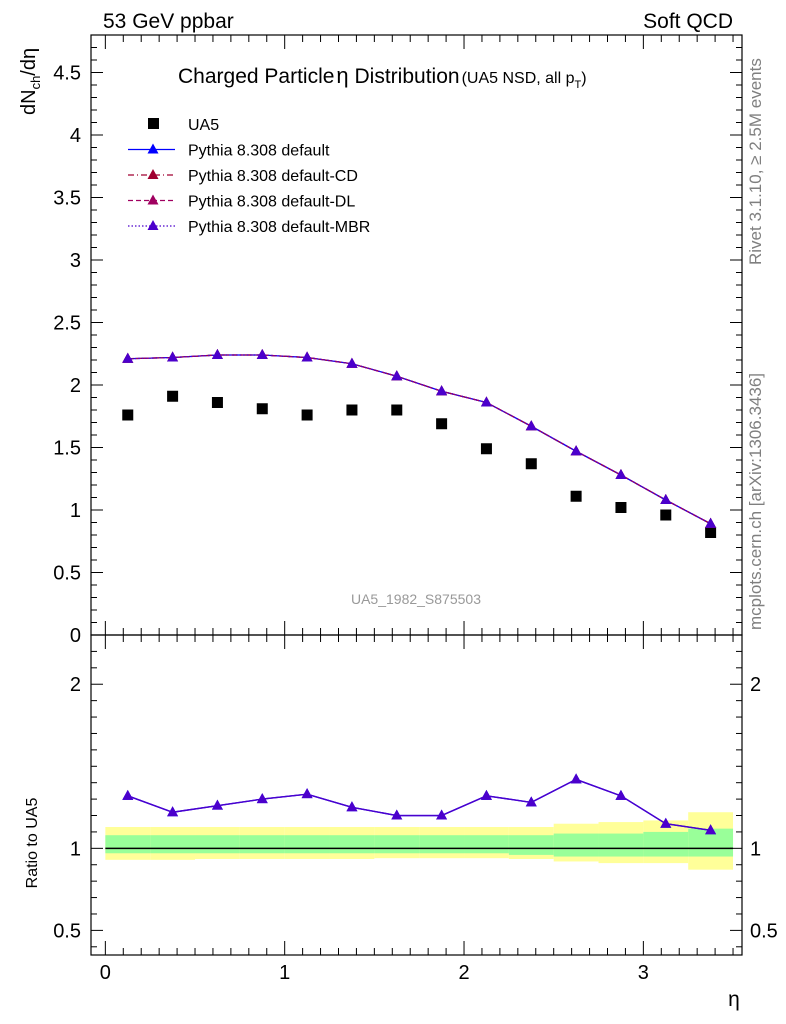  What do you see at coordinates (153, 225) in the screenshot?
I see `legend-marker-mbr` at bounding box center [153, 225].